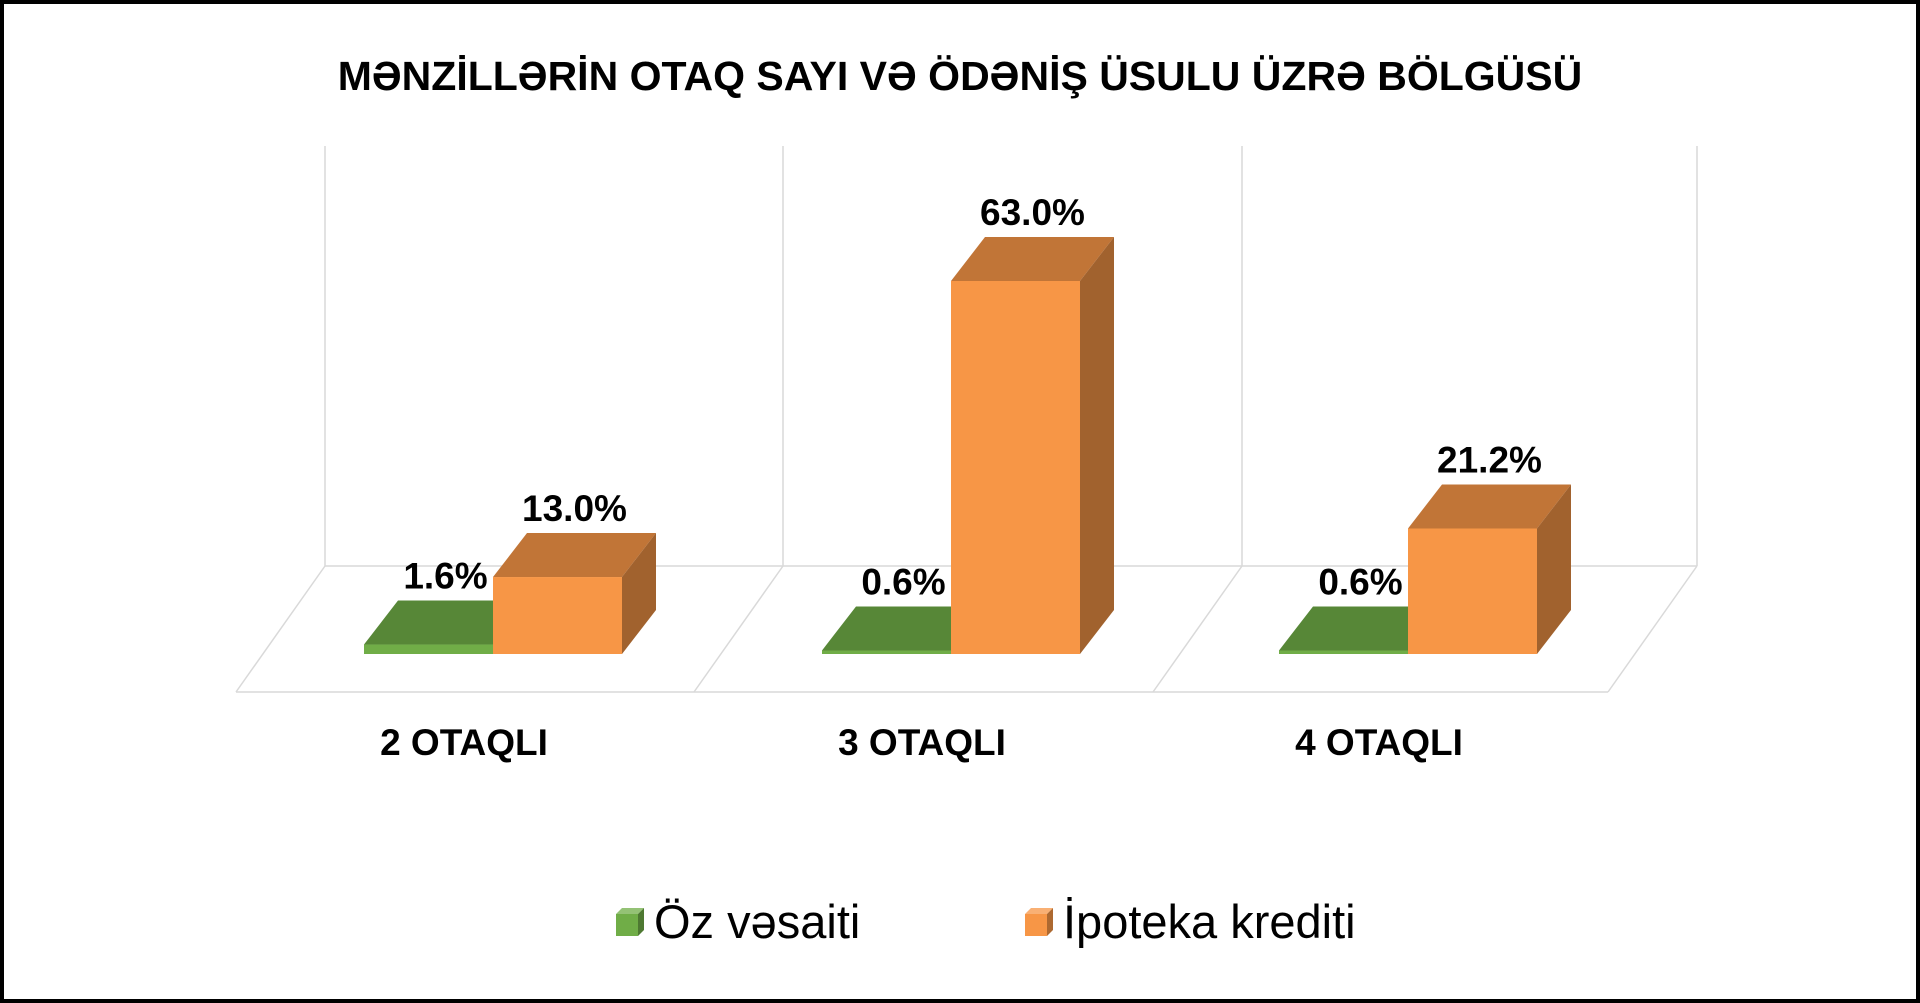  I want to click on bar: 13.0%, so click(574, 571).